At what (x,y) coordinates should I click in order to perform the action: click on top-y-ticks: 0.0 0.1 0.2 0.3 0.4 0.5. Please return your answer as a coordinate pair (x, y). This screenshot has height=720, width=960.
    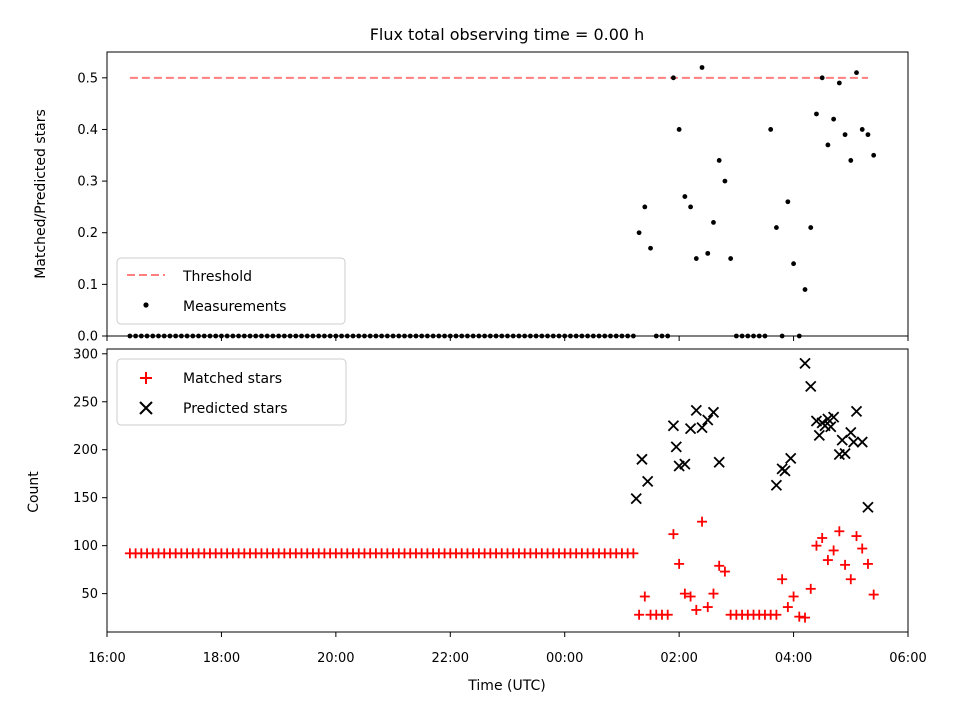
    Looking at the image, I should click on (92, 208).